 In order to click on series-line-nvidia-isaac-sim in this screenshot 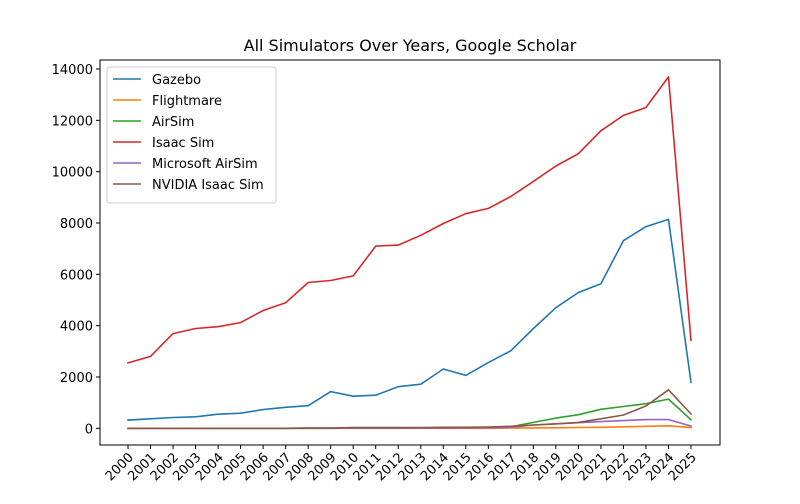, I will do `click(410, 409)`.